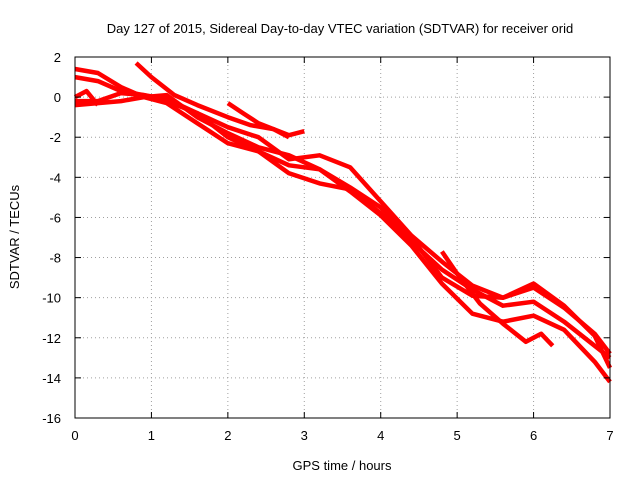  Describe the element at coordinates (57, 97) in the screenshot. I see `y-tick-label: 0` at that location.